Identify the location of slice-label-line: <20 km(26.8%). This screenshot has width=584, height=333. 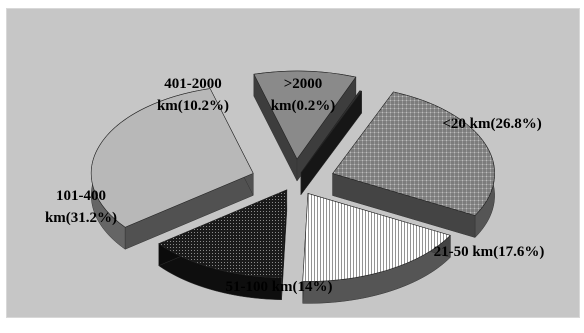
(491, 124).